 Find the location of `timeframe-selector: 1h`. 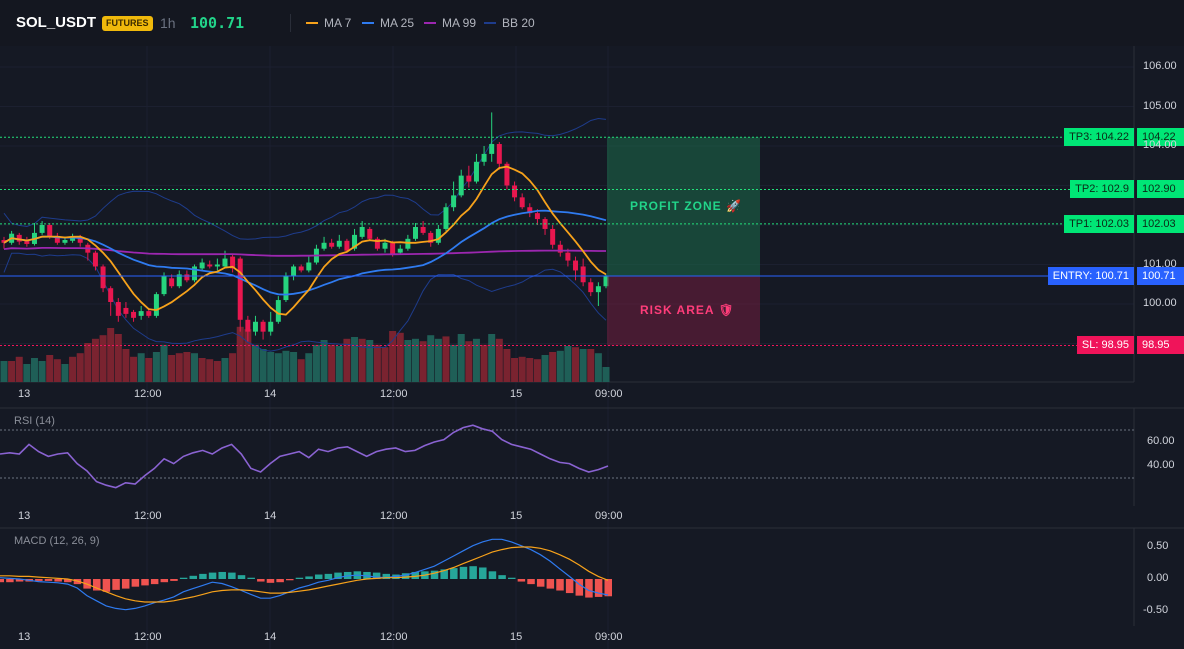

timeframe-selector: 1h is located at coordinates (168, 23).